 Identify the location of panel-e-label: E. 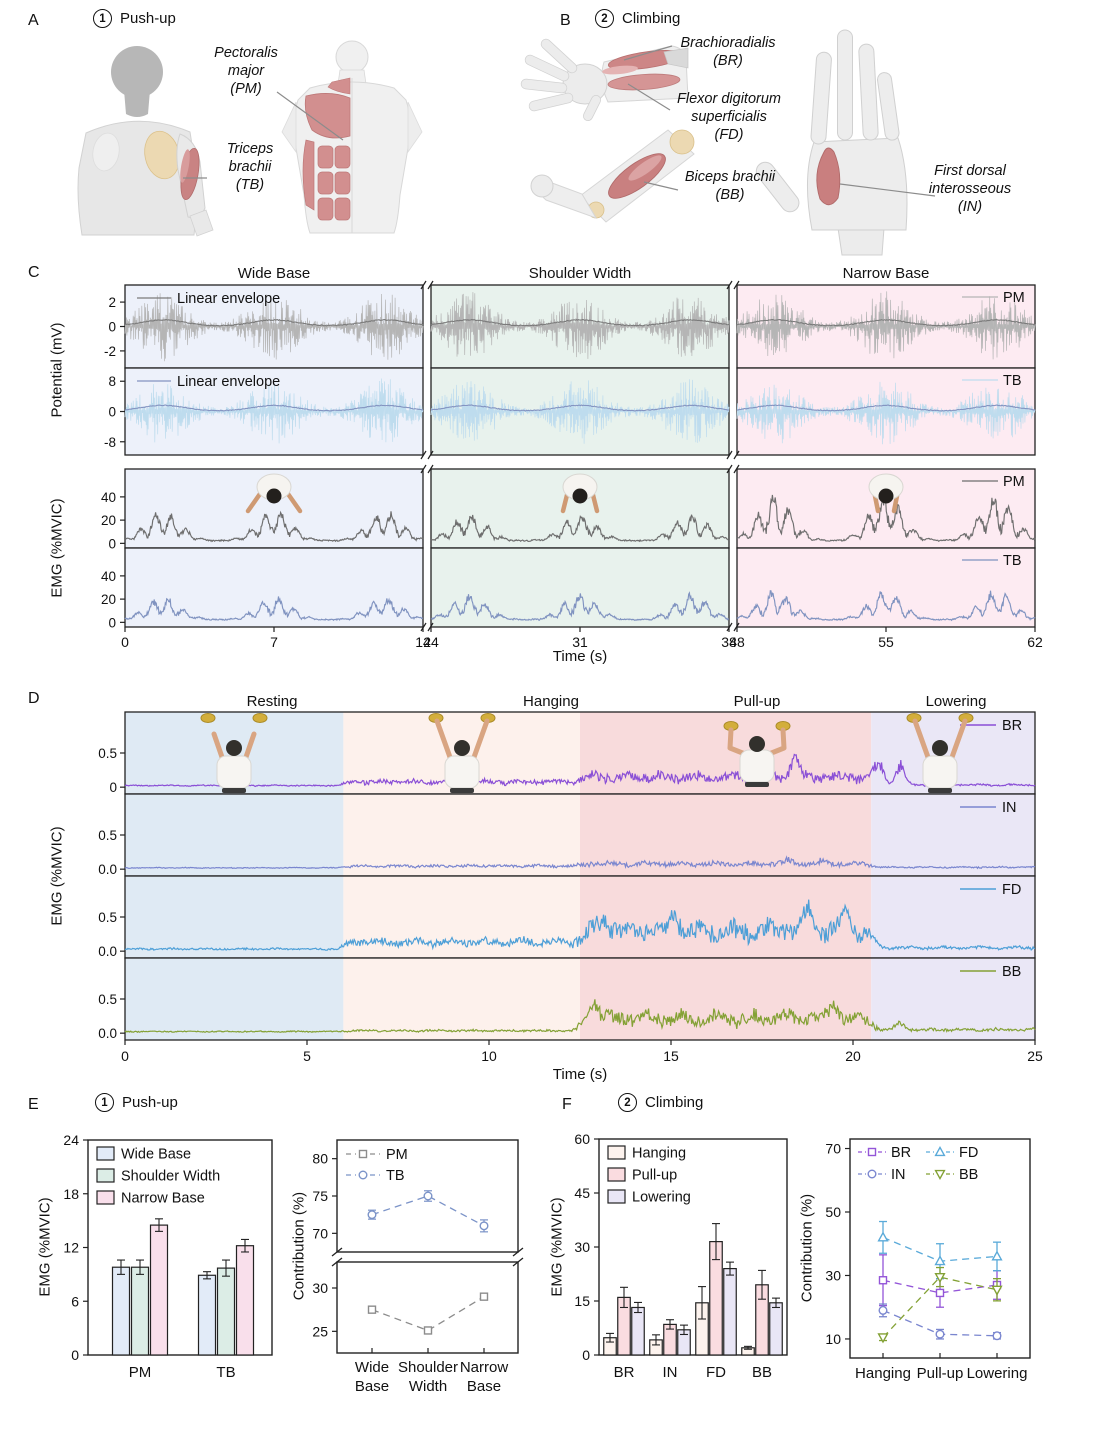
(33, 1104).